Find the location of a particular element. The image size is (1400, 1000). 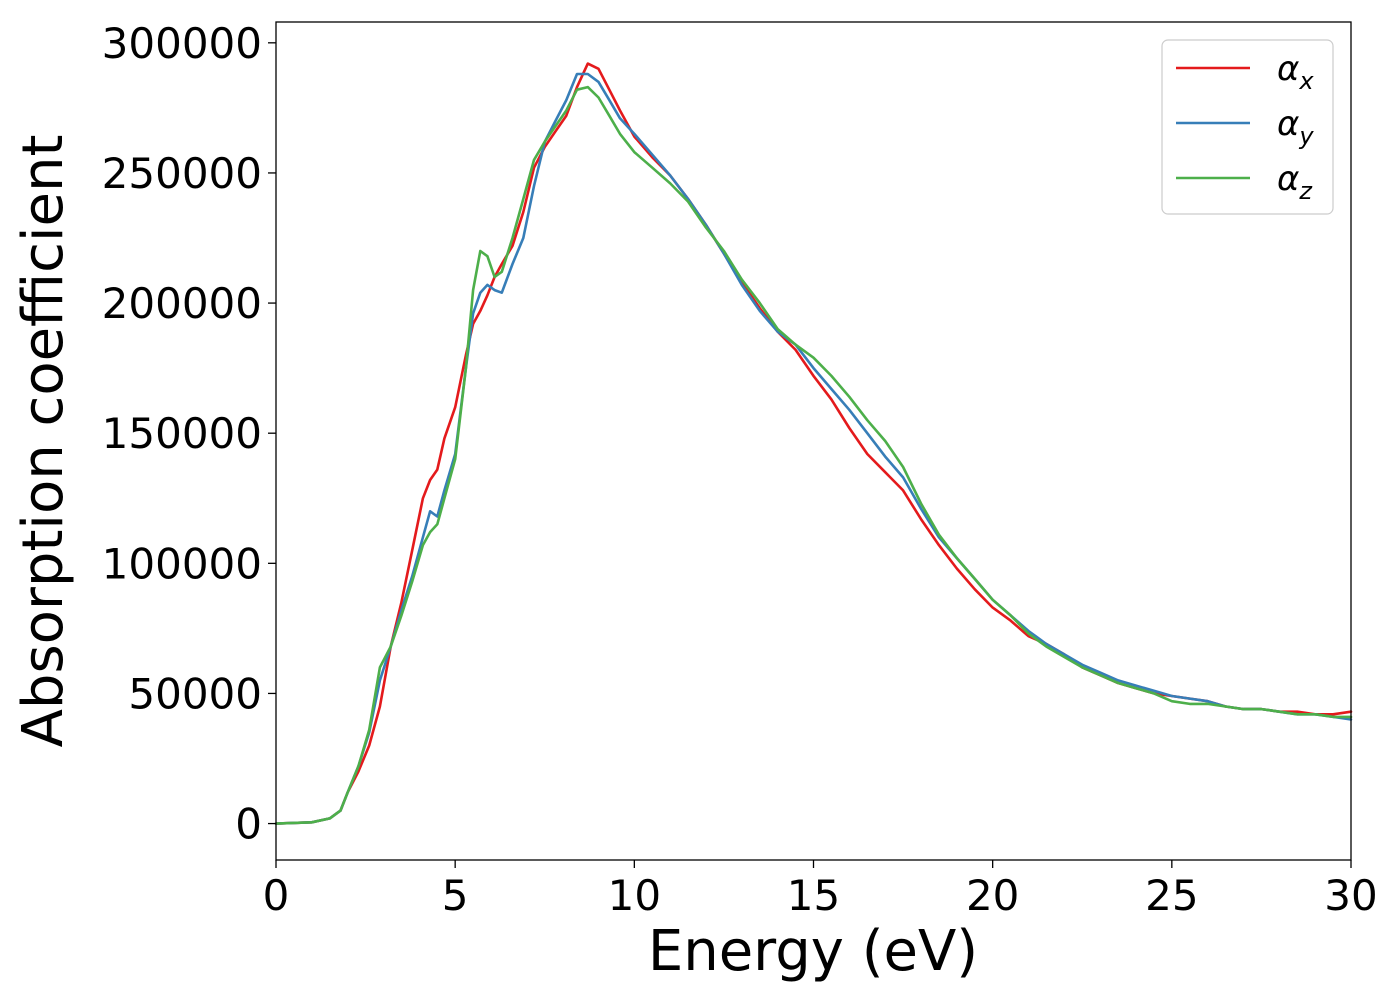

legend-label-z: αz is located at coordinates (1295, 182).